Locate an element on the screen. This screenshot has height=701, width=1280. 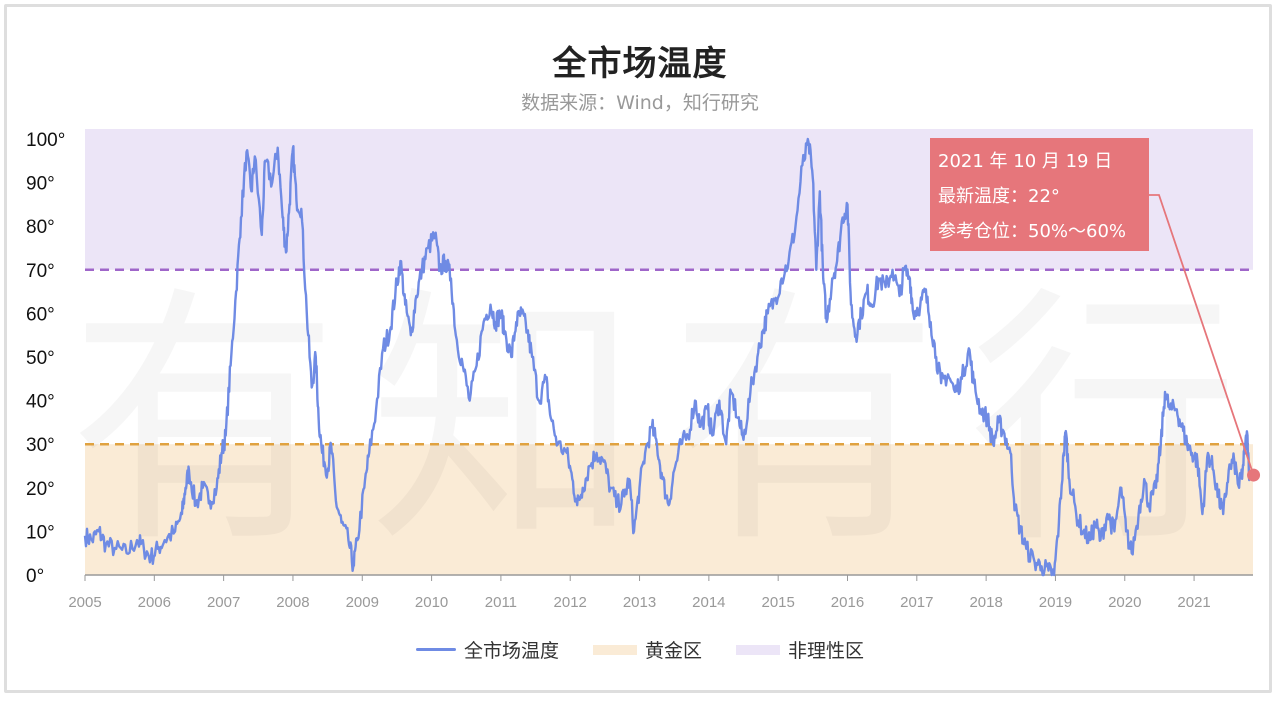
annotation-line-2: 最新温度：22° is located at coordinates (999, 196).